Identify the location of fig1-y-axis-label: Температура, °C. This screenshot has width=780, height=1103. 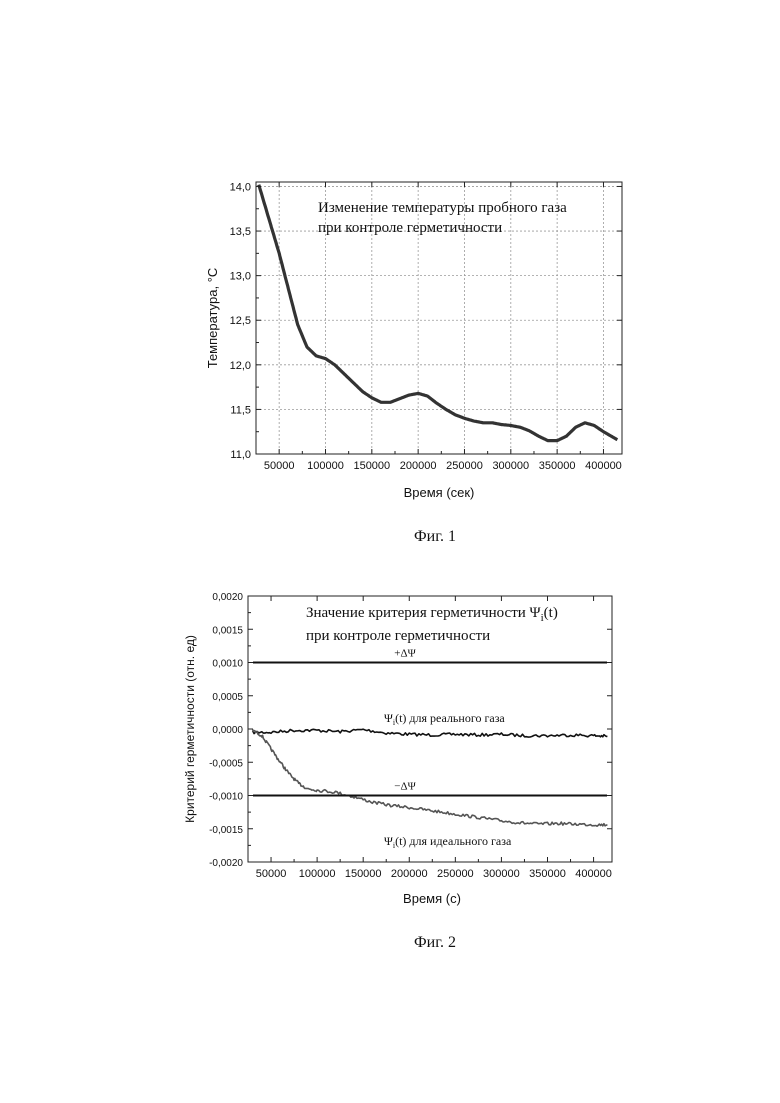
(212, 318).